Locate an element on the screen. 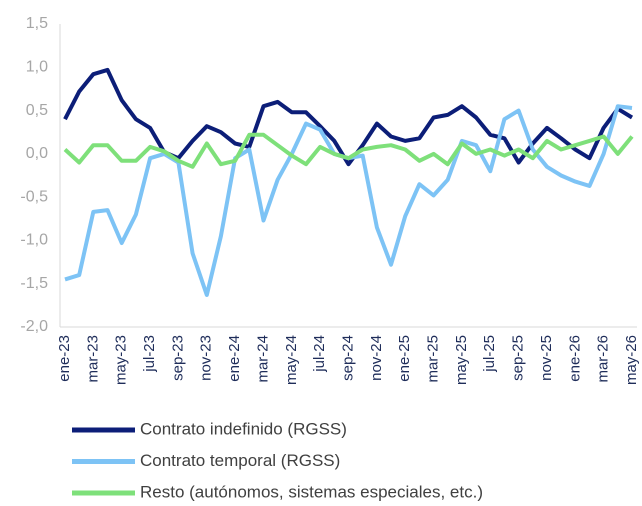  series-line is located at coordinates (348, 150).